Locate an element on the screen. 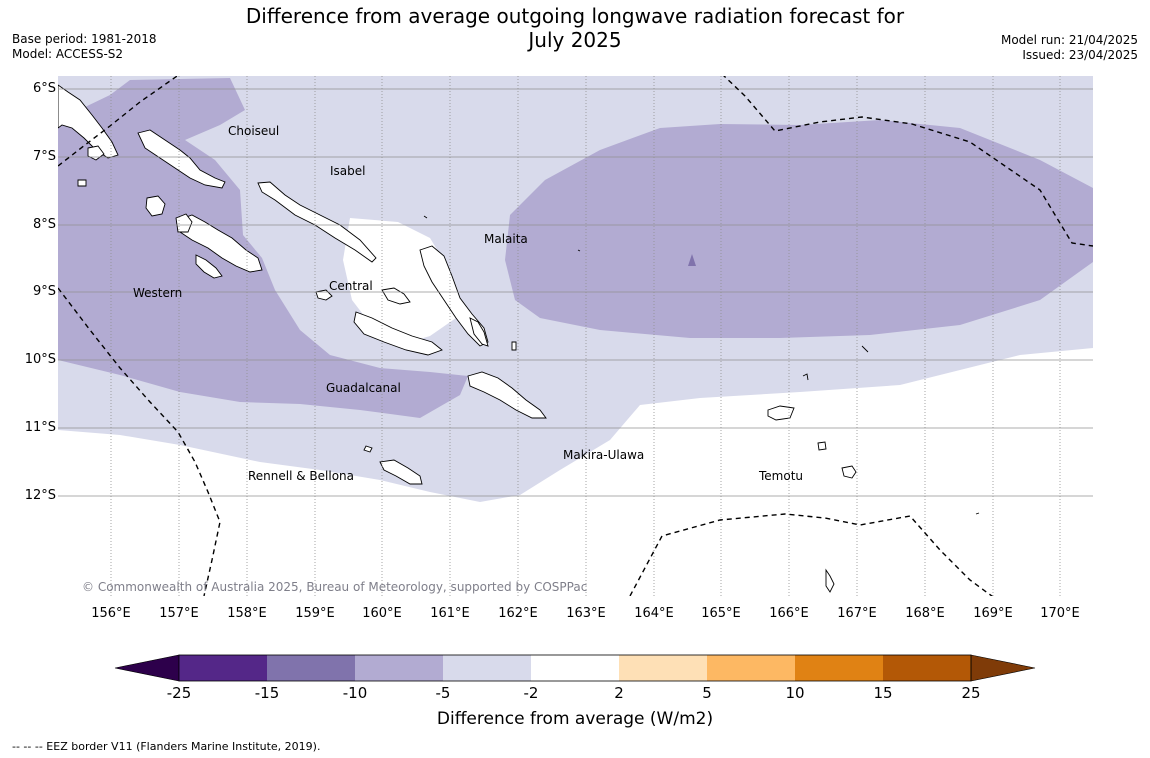  lon-label: 158°E is located at coordinates (247, 613).